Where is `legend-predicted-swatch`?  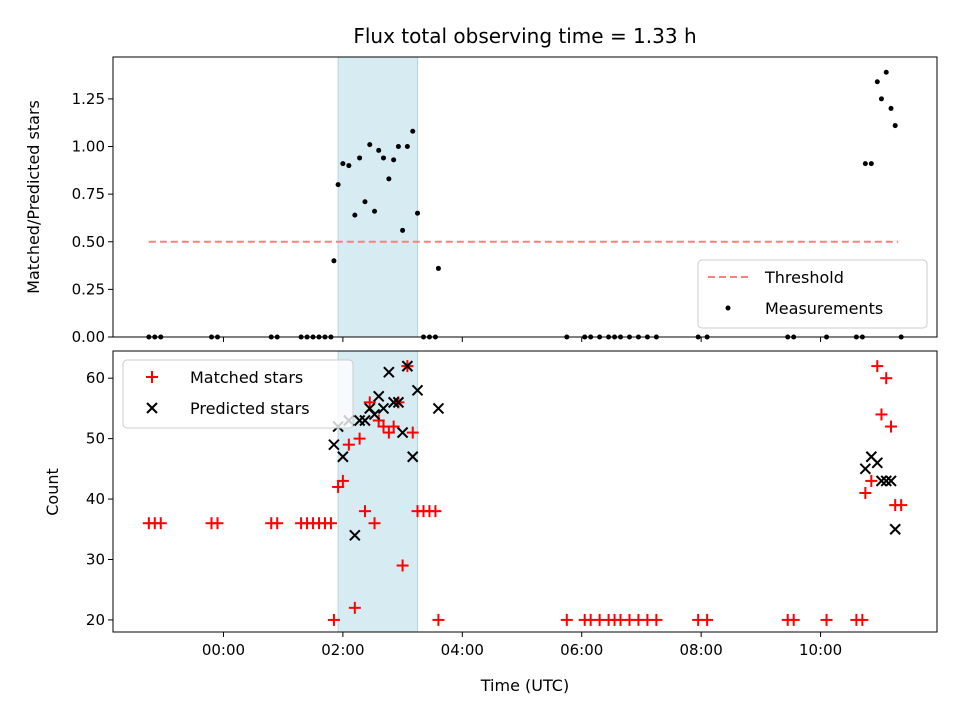
legend-predicted-swatch is located at coordinates (152, 408).